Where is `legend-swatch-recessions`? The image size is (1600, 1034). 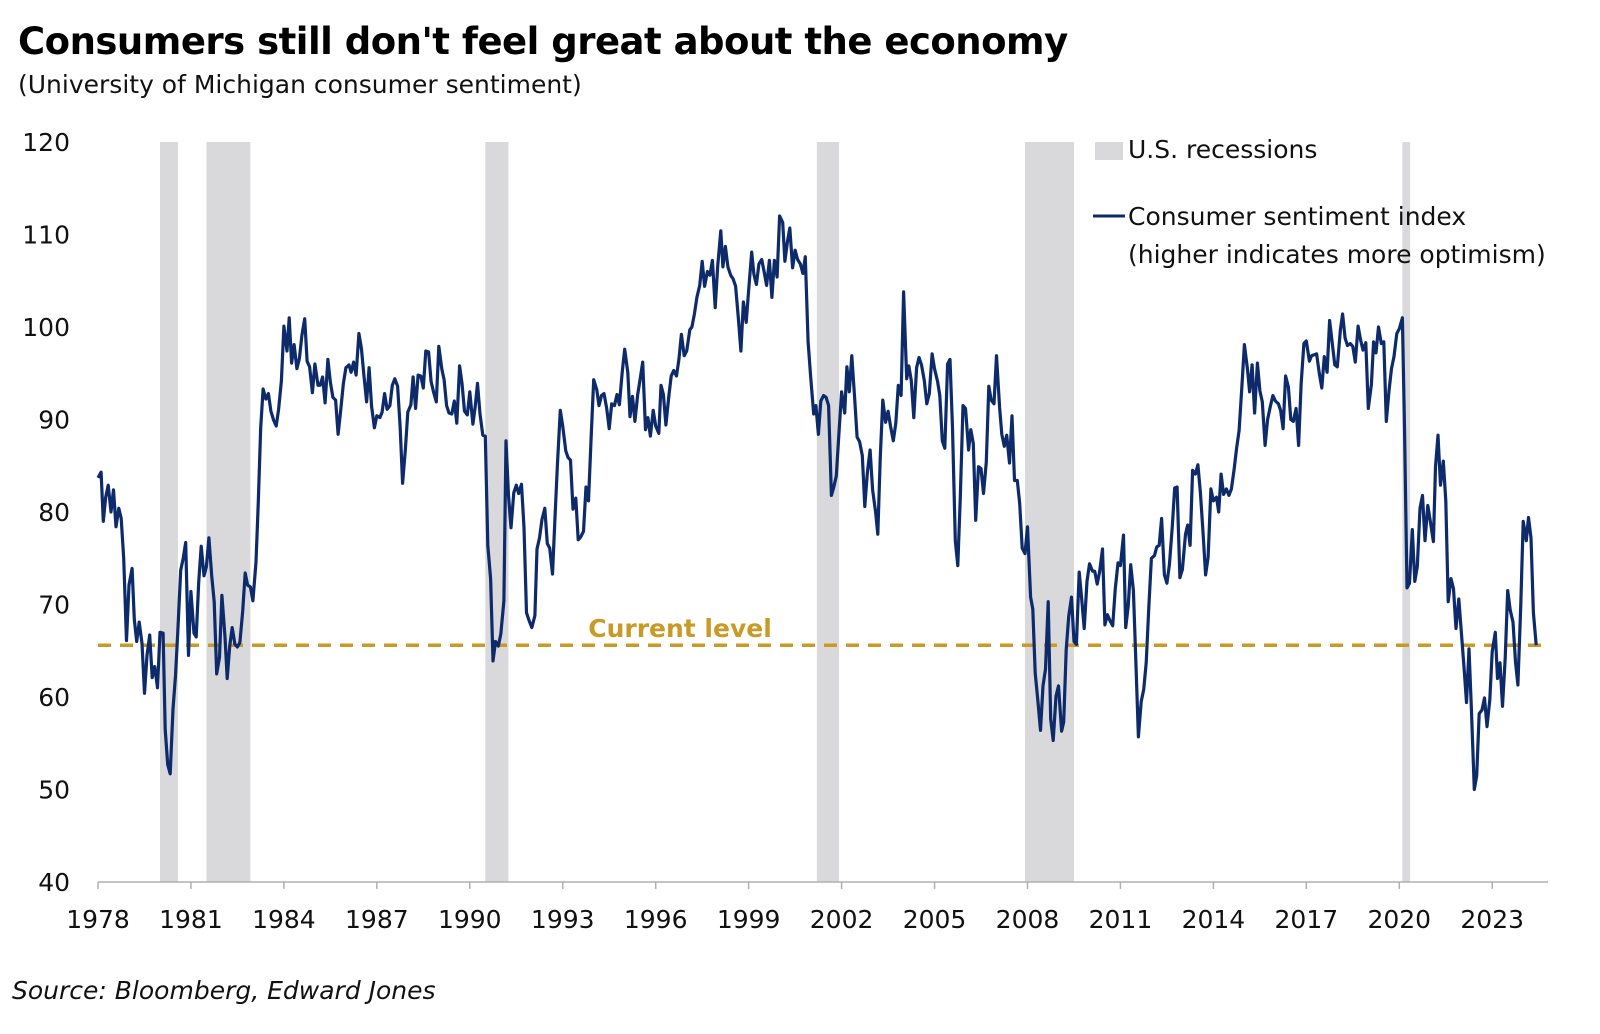 legend-swatch-recessions is located at coordinates (1109, 151).